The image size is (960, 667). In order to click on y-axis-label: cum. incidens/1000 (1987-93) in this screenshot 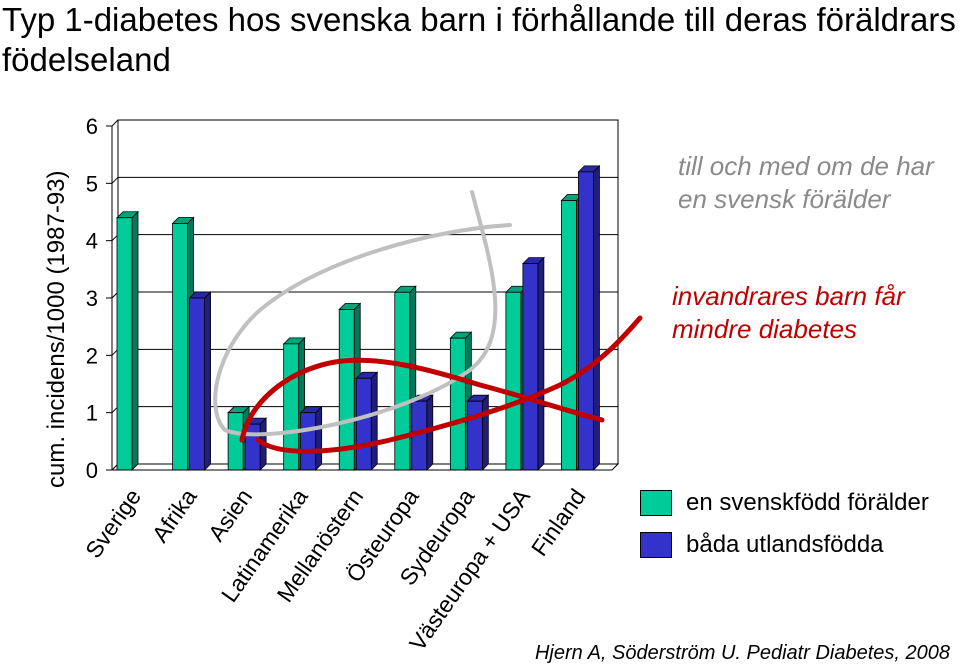, I will do `click(56, 329)`.